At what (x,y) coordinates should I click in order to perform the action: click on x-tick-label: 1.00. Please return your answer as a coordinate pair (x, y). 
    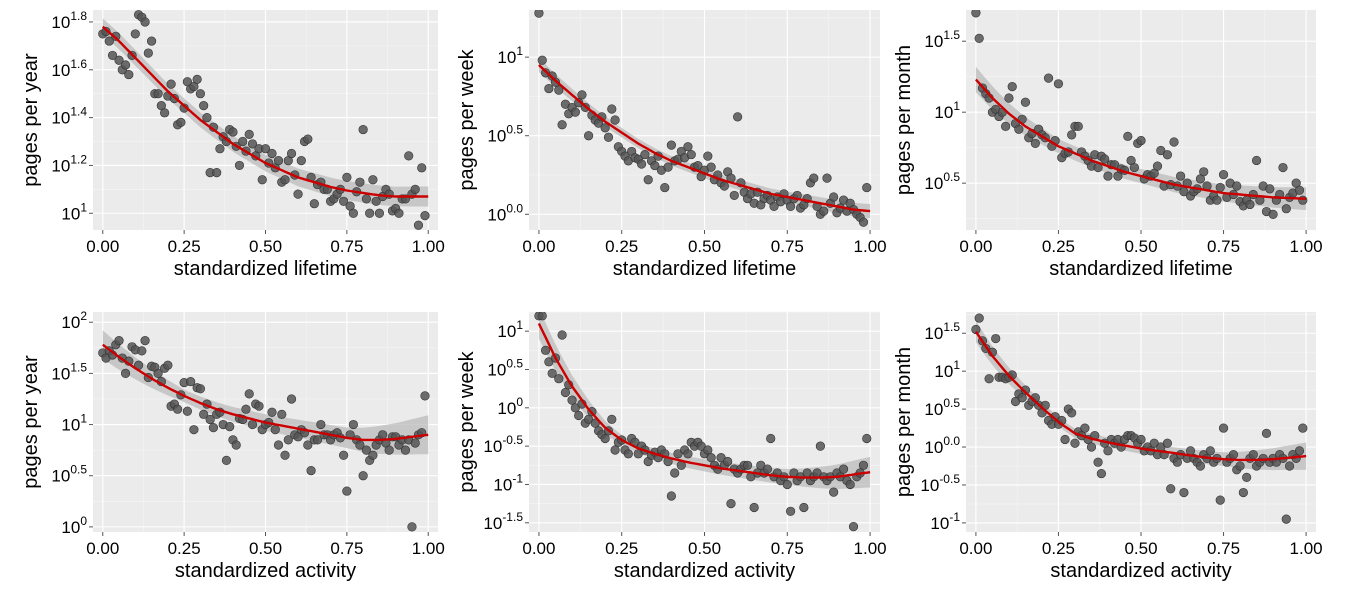
    Looking at the image, I should click on (870, 548).